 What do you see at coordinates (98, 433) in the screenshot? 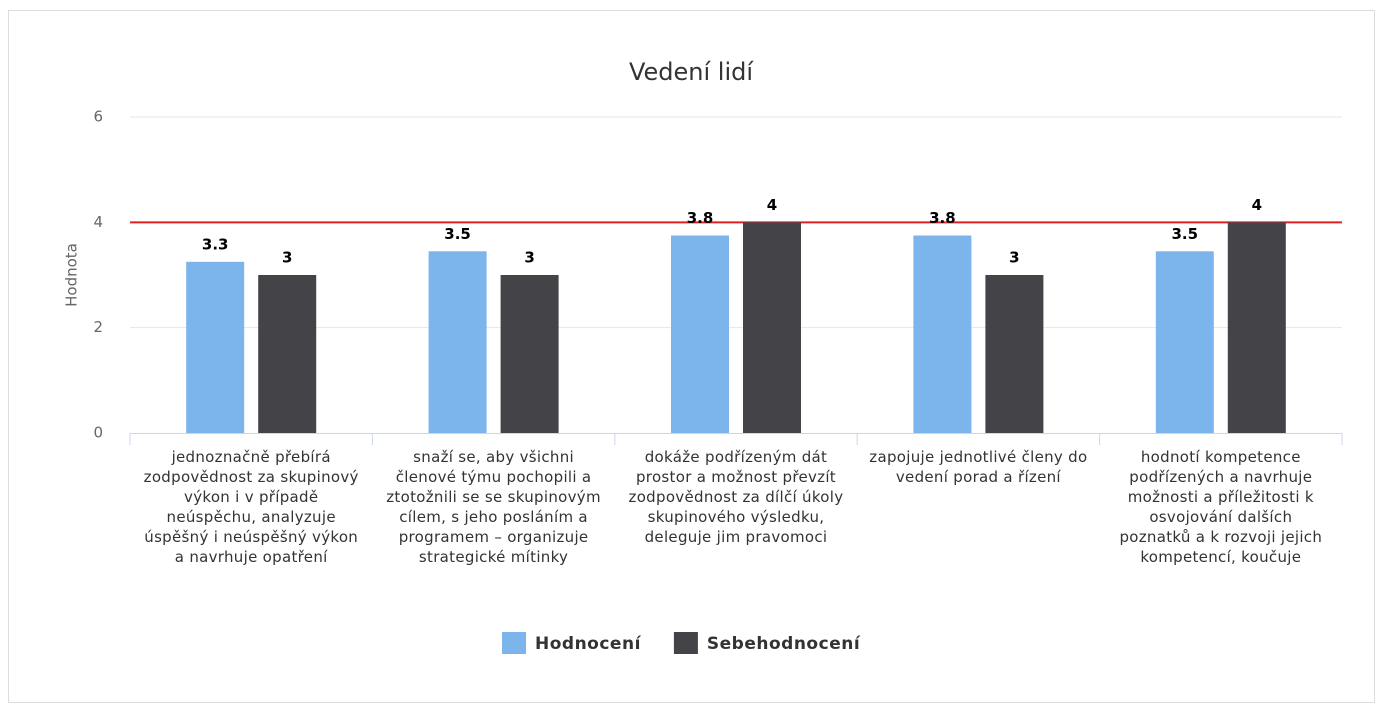
I see `y-tick-label: 0` at bounding box center [98, 433].